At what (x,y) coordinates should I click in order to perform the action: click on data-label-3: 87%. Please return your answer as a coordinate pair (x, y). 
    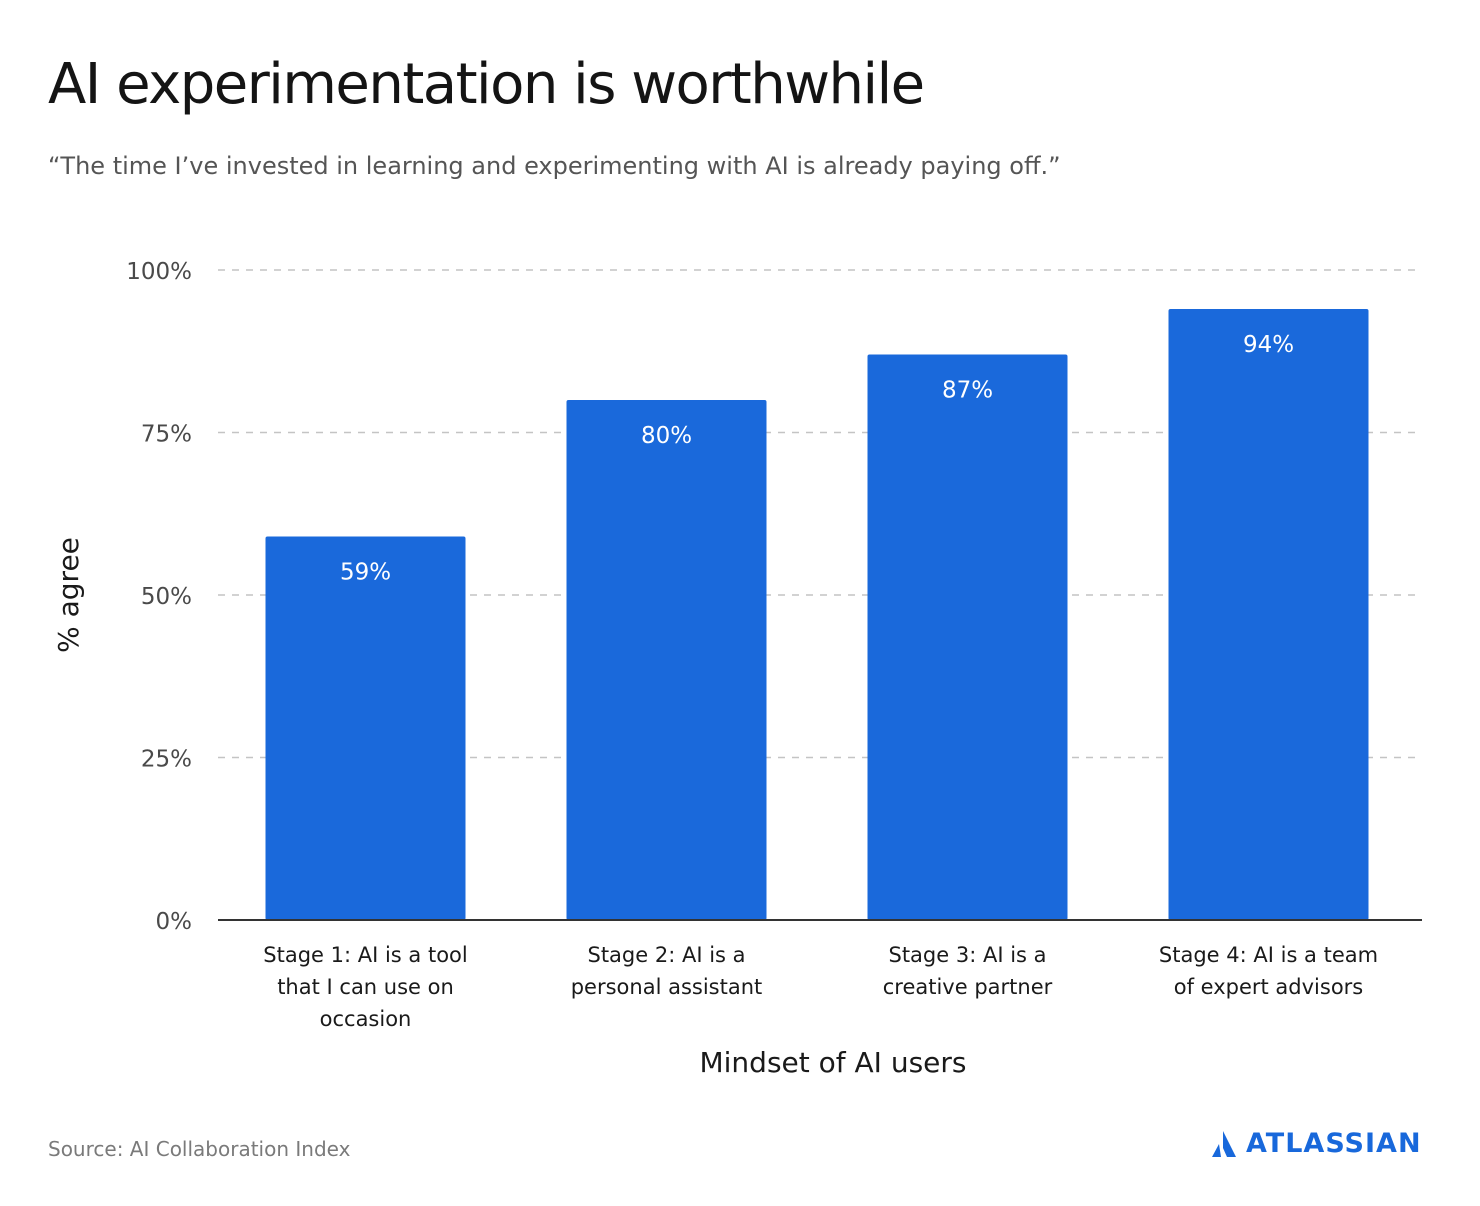
    Looking at the image, I should click on (967, 391).